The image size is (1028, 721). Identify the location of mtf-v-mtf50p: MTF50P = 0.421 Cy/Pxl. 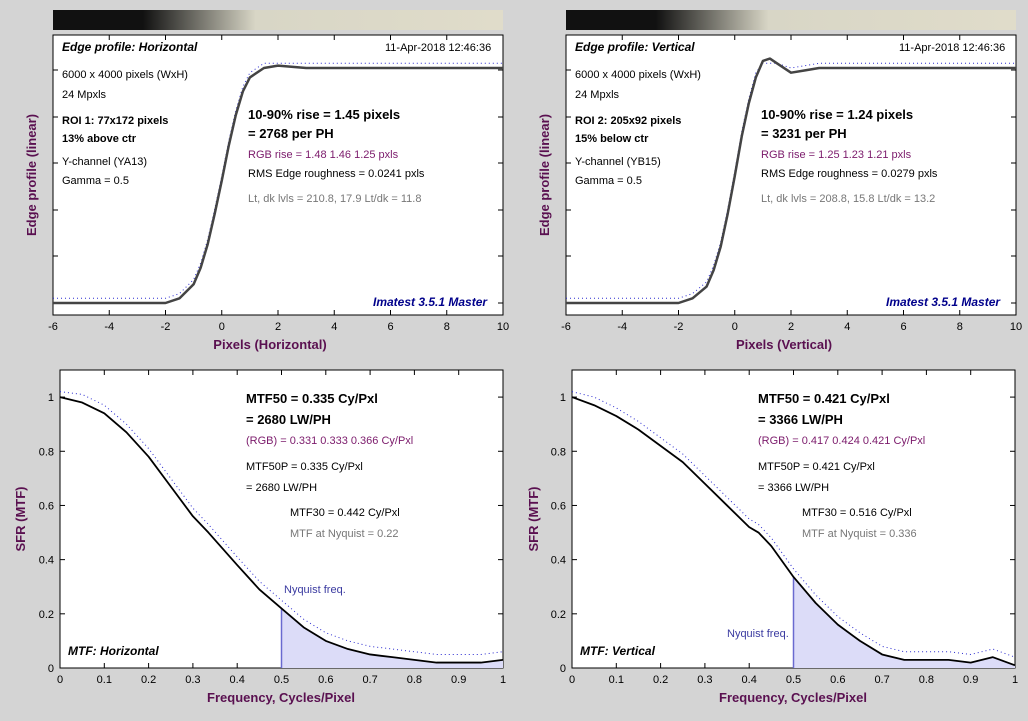
(816, 467).